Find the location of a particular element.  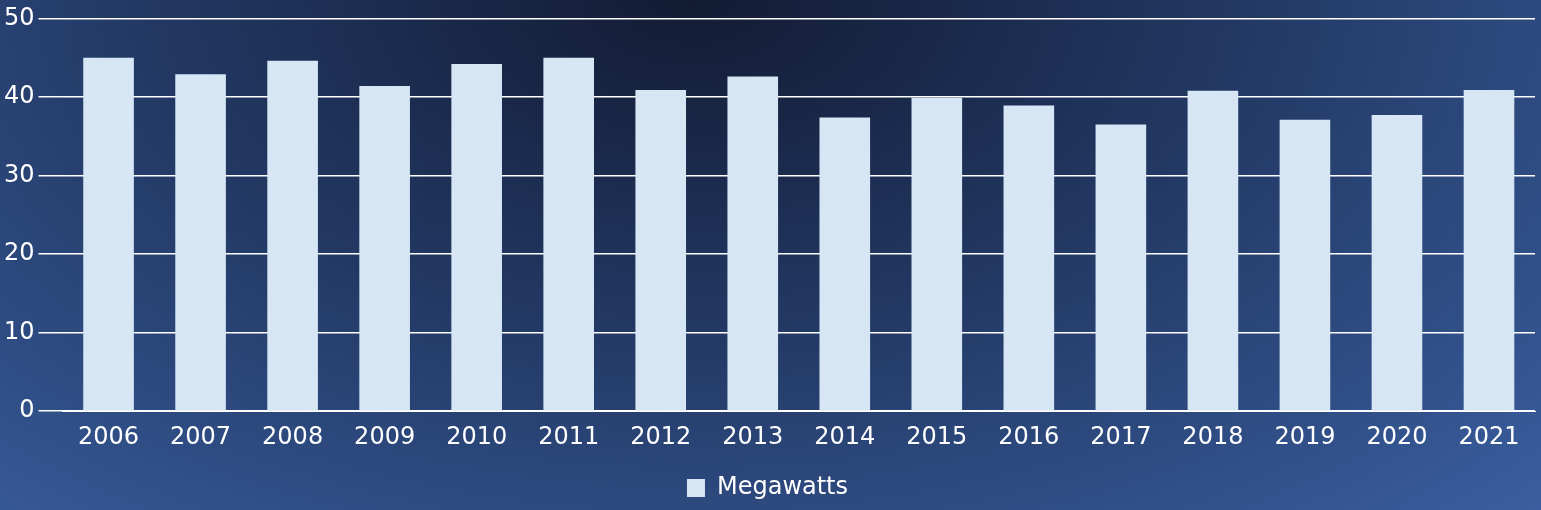

x-tick-label: 2015 is located at coordinates (937, 435).